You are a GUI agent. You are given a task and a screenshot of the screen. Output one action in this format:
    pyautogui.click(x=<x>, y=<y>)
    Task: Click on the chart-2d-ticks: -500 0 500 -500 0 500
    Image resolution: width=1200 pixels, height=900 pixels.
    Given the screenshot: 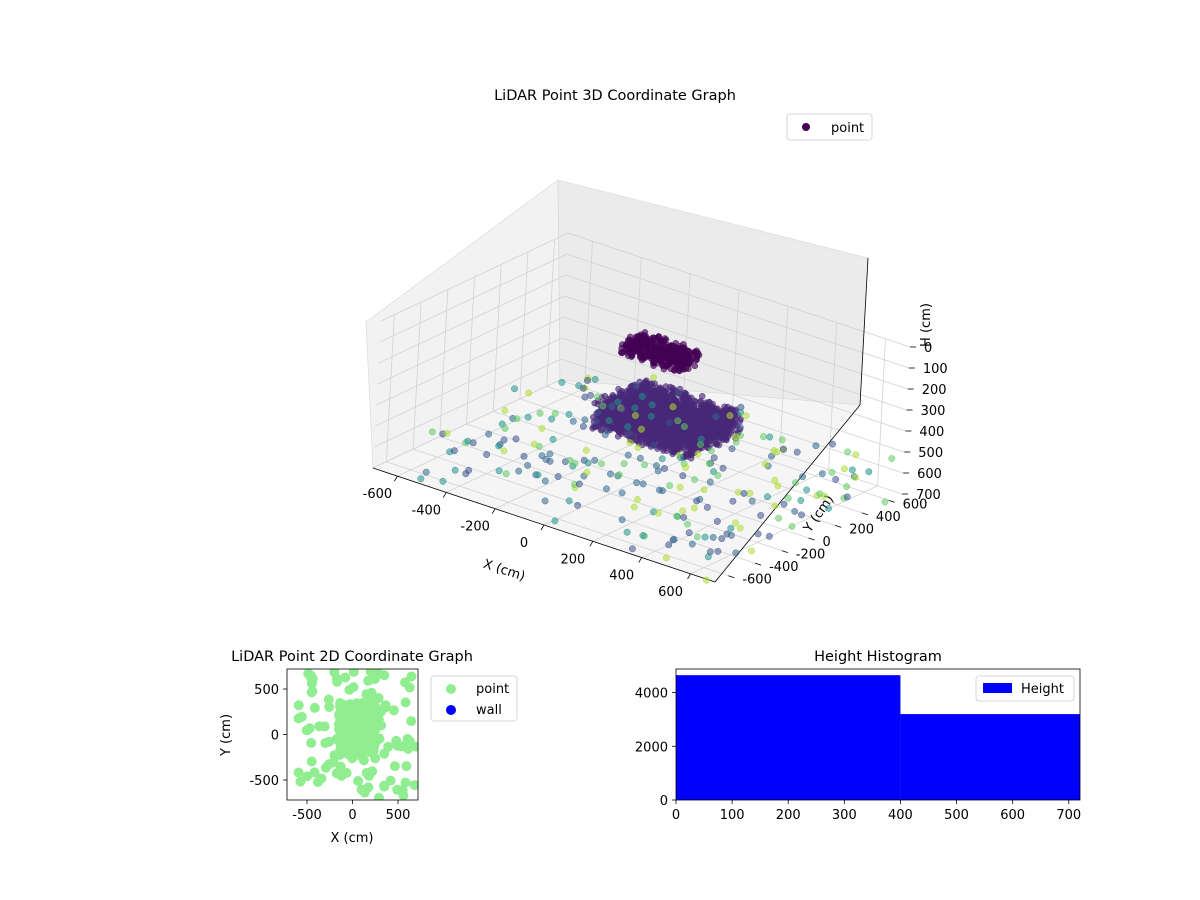 What is the action you would take?
    pyautogui.click(x=329, y=753)
    